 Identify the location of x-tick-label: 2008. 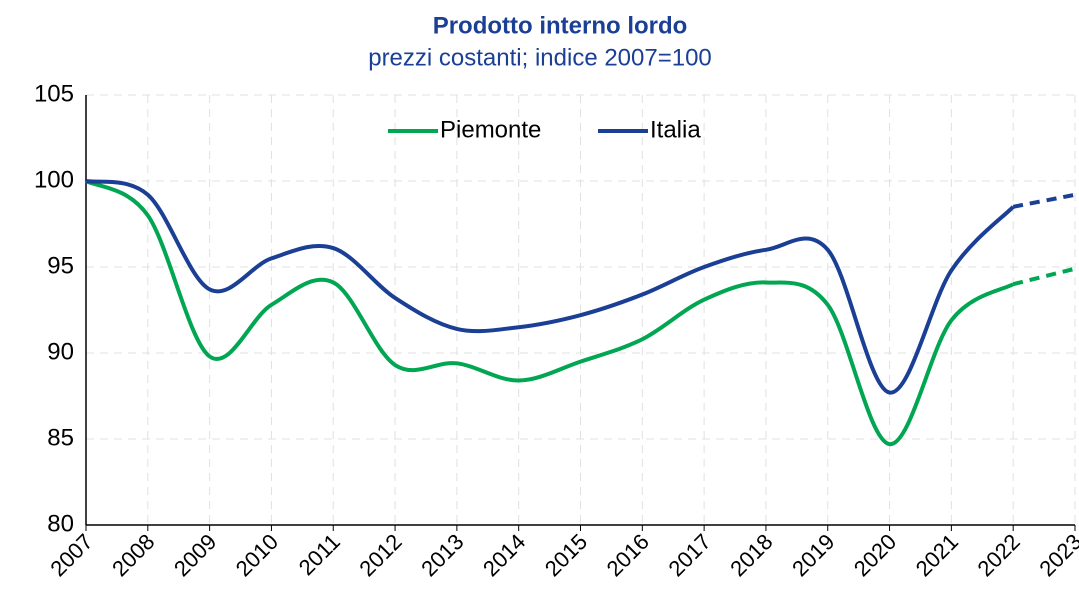
(133, 555).